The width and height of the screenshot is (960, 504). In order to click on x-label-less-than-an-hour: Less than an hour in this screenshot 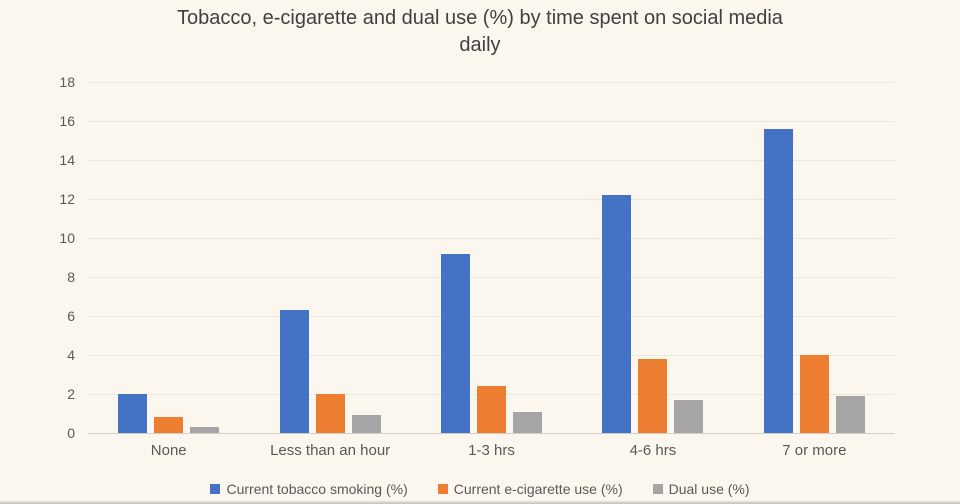, I will do `click(330, 450)`.